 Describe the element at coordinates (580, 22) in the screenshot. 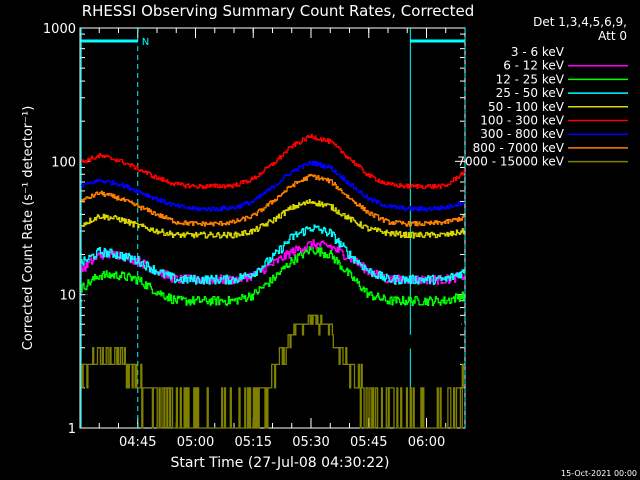

I see `legend-header-line-1: Det 1,3,4,5,6,9,` at that location.